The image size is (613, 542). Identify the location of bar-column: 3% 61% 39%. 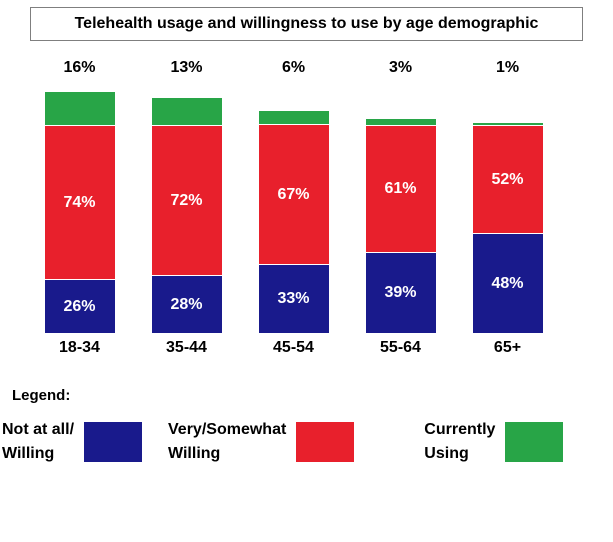
(400, 193).